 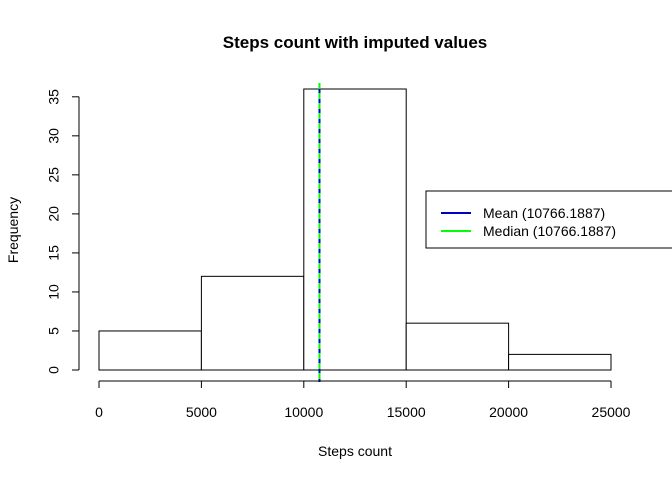 I want to click on y-tick-label-2: 10, so click(x=54, y=292).